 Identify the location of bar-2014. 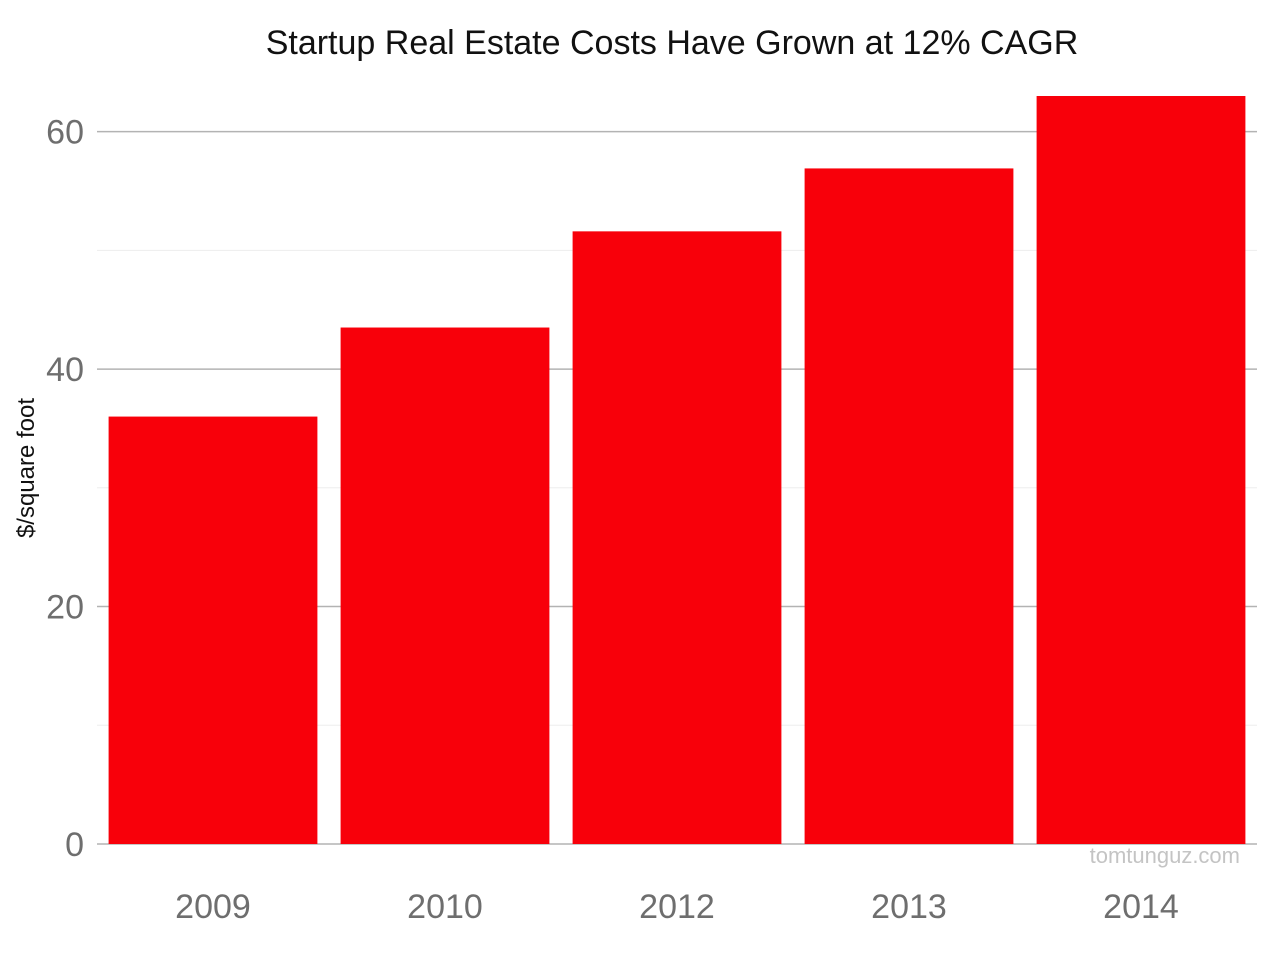
(1141, 470).